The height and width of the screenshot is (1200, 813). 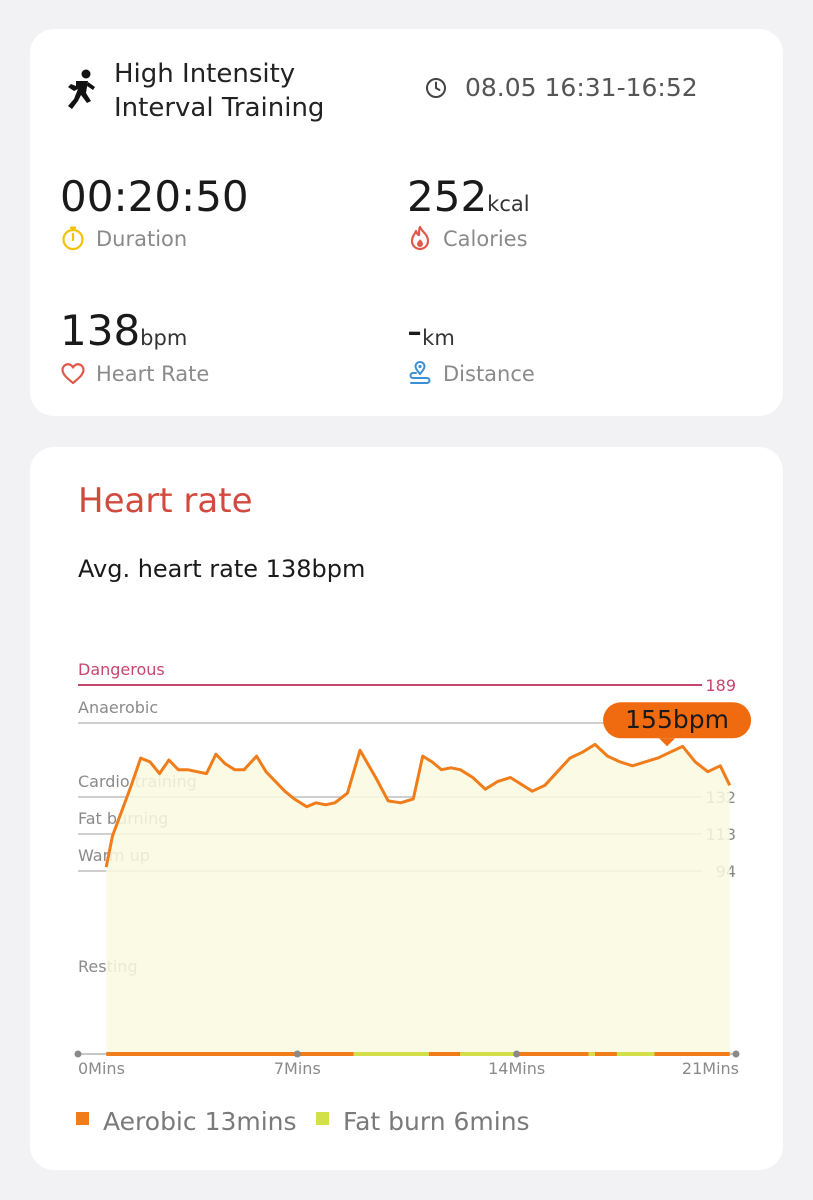 What do you see at coordinates (82, 1118) in the screenshot?
I see `legend-aerobic-swatch` at bounding box center [82, 1118].